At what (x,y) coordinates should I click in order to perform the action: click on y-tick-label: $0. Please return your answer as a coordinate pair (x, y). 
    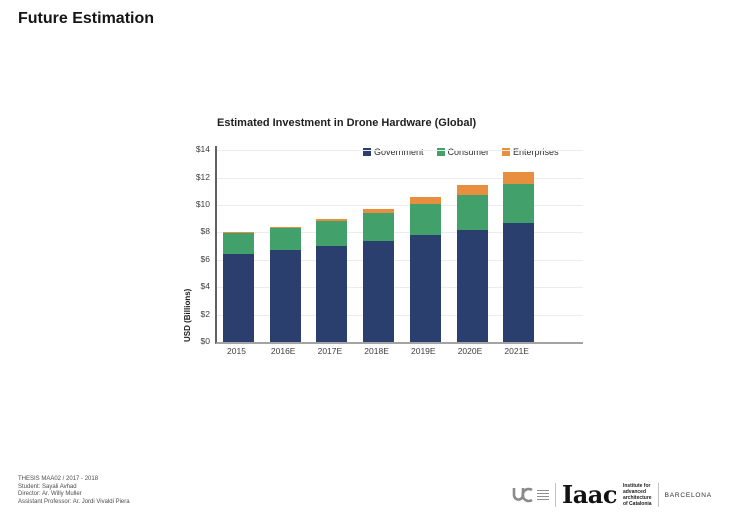
    Looking at the image, I should click on (205, 341).